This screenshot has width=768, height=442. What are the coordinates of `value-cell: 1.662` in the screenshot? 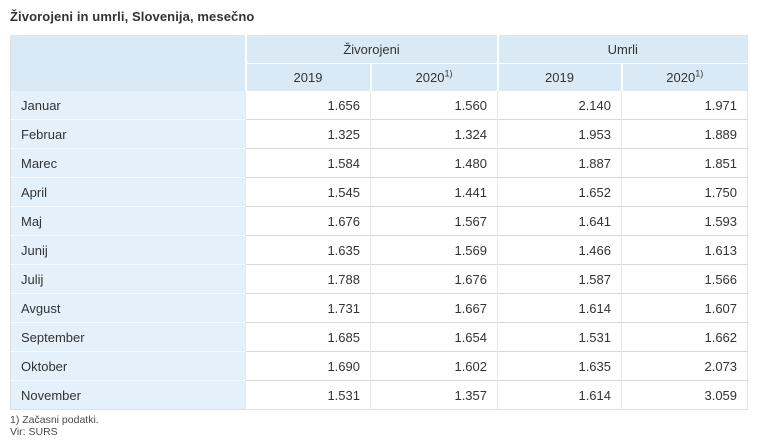 It's located at (684, 337).